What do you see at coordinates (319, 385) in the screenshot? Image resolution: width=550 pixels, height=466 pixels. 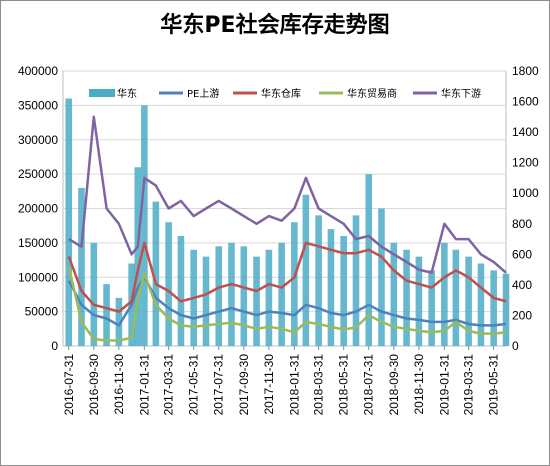 I see `x-tick-label: 2018-03-31` at bounding box center [319, 385].